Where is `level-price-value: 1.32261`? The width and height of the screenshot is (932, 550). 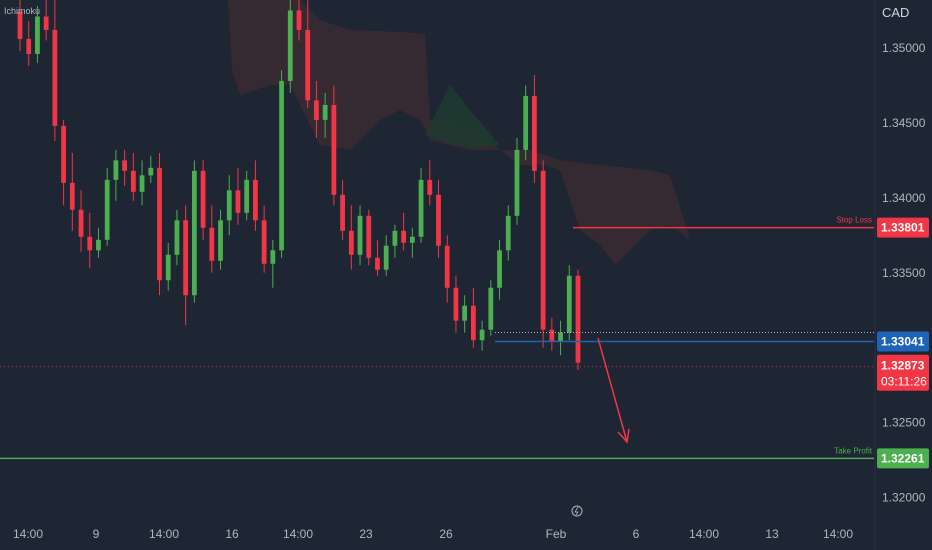
level-price-value: 1.32261 is located at coordinates (903, 458).